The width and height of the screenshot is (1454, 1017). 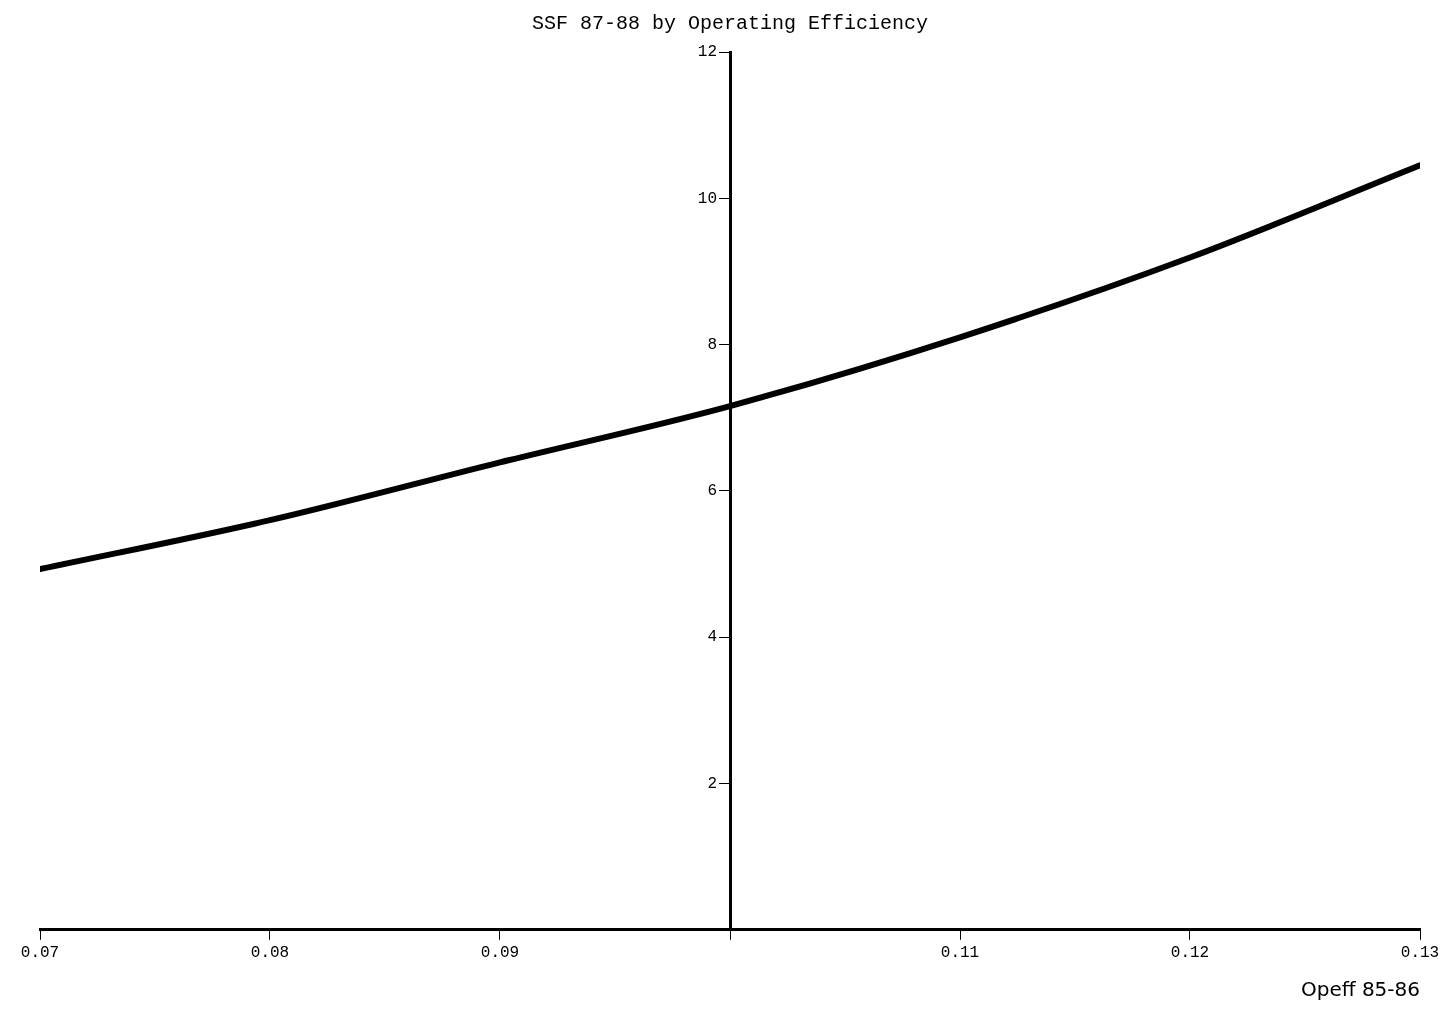 I want to click on y-tick-label: 10, so click(x=707, y=198).